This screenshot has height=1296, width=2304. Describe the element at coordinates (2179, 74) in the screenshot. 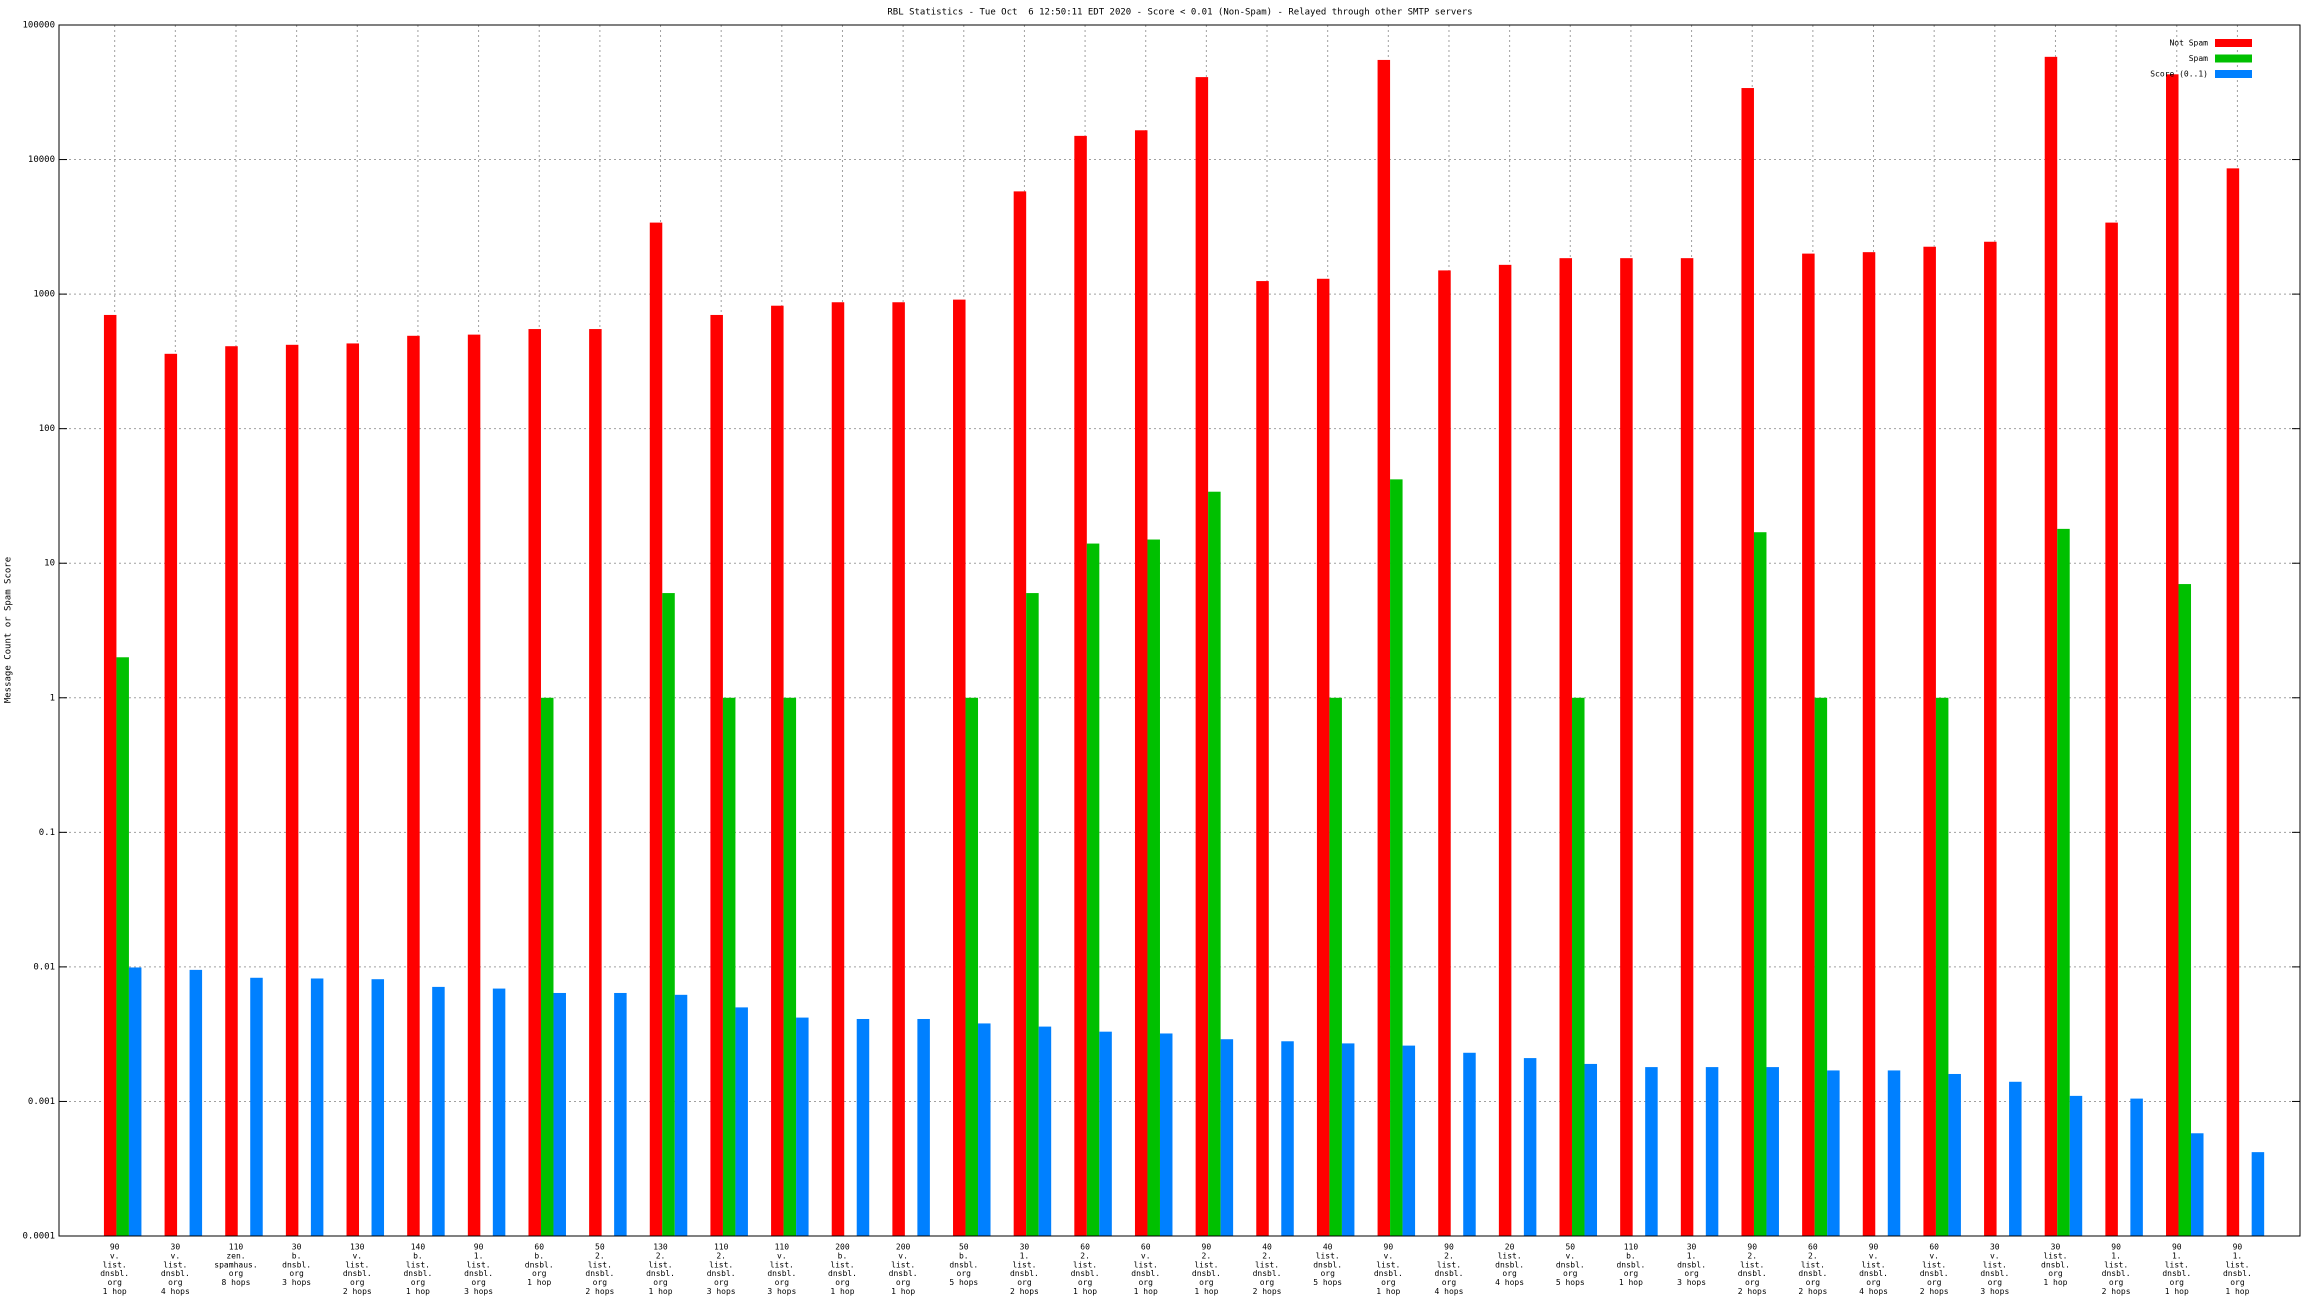

I see `legend-label: Score (0..1)` at that location.